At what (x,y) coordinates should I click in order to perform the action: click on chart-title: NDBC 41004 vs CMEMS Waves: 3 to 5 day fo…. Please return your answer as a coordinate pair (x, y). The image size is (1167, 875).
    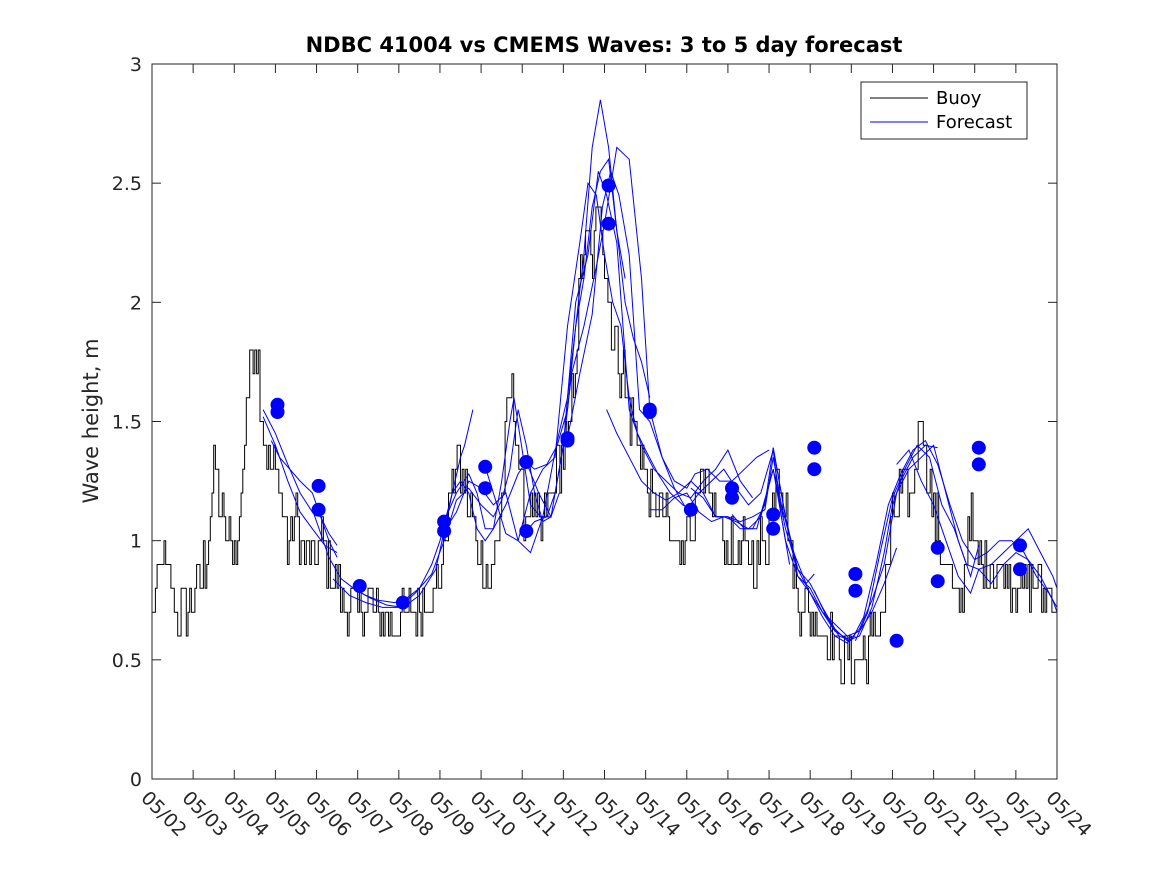
    Looking at the image, I should click on (604, 45).